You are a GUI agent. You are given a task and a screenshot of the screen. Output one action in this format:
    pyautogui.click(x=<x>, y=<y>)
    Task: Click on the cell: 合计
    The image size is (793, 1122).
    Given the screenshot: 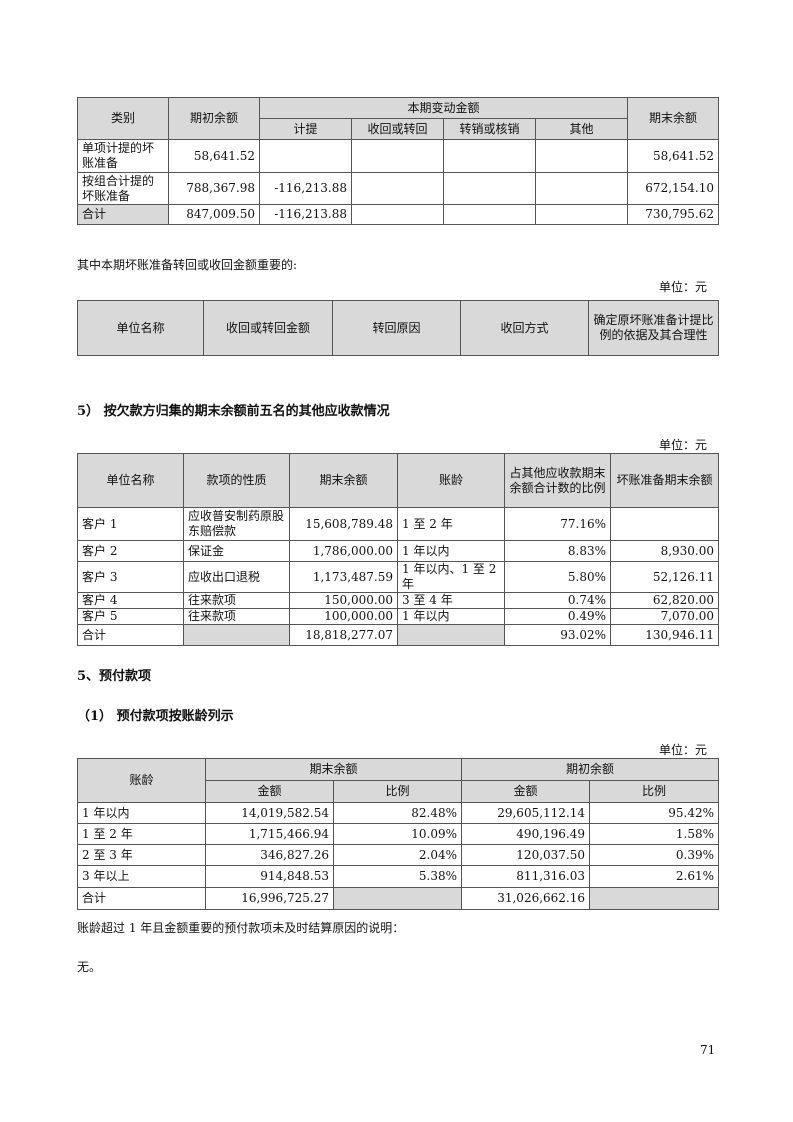 What is the action you would take?
    pyautogui.click(x=130, y=635)
    